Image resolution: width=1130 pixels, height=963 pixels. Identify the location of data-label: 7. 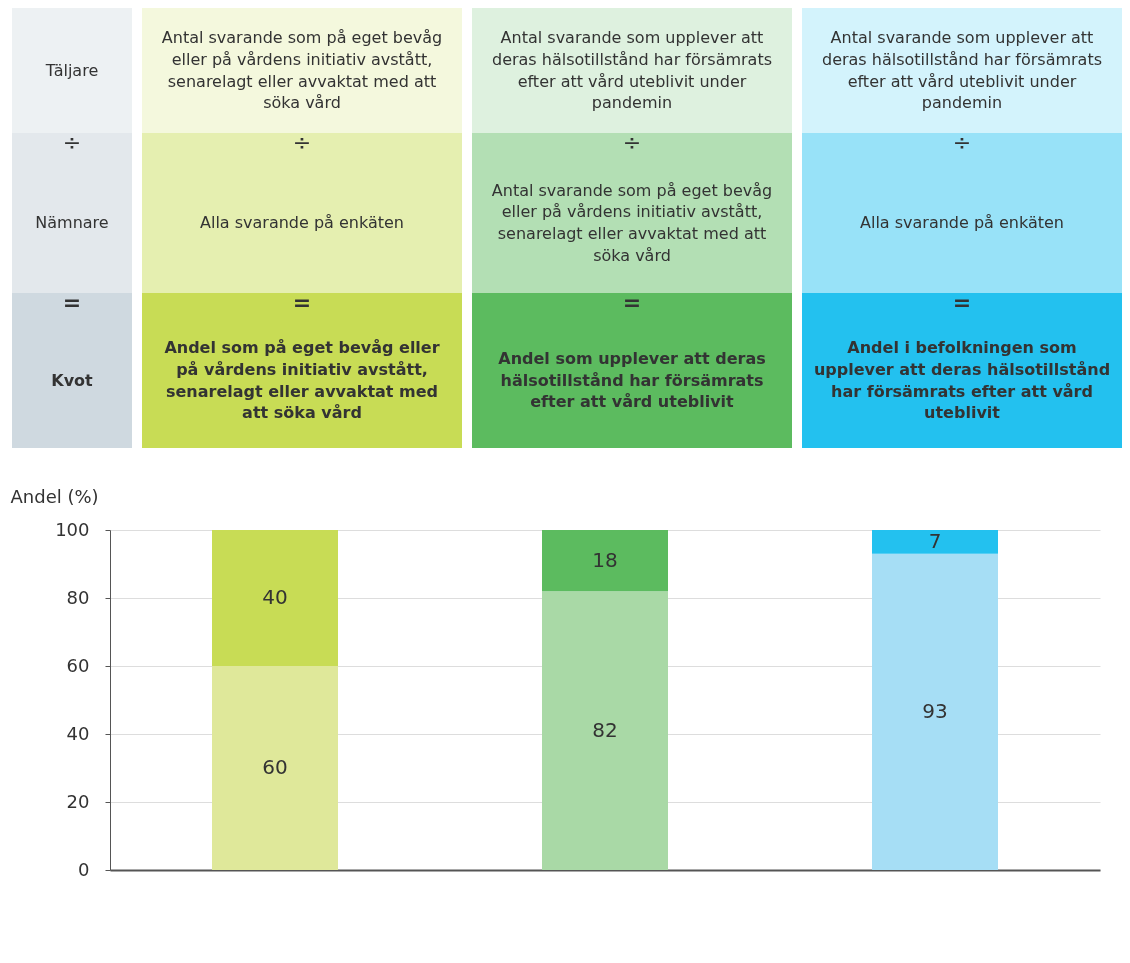
(935, 540).